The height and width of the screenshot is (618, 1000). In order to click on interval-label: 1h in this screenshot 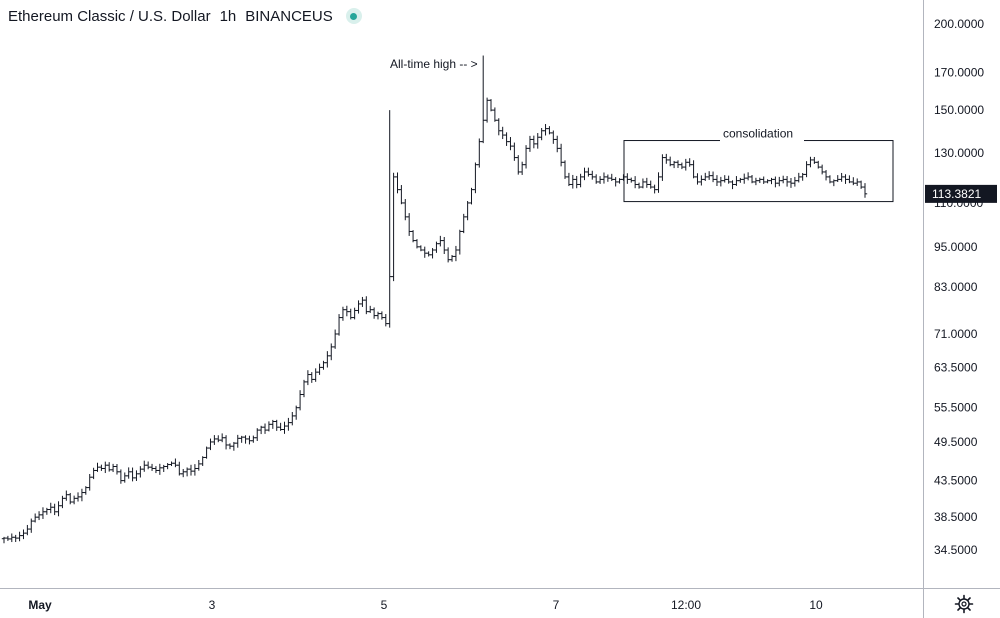, I will do `click(228, 16)`.